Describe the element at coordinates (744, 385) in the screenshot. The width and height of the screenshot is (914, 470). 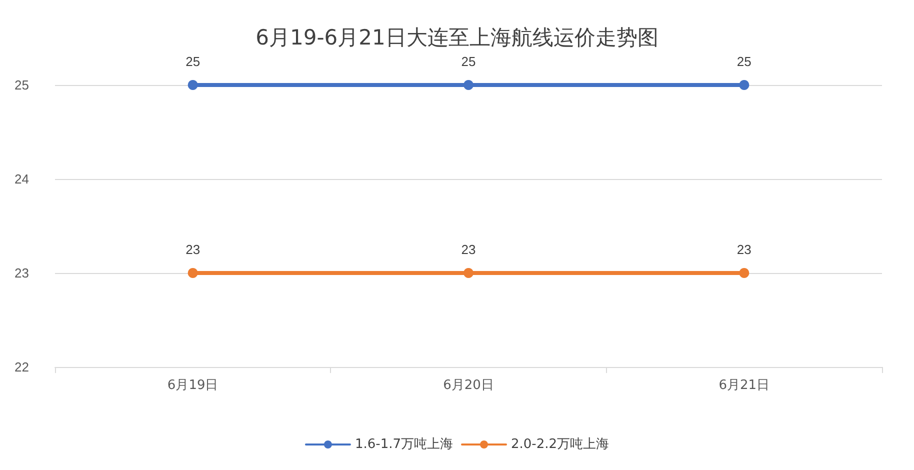
I see `x-tick-label: 6月21日` at that location.